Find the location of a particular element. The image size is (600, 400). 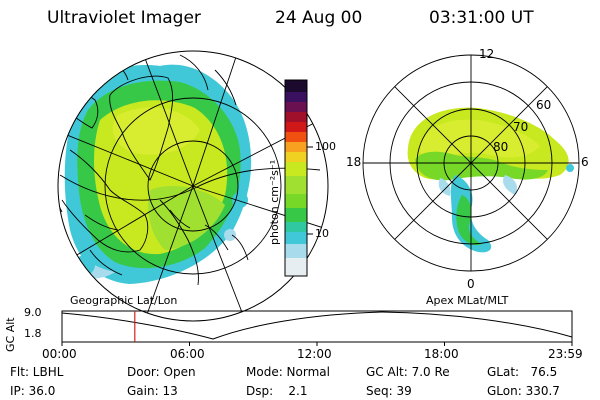

status-mode: Mode: Normal is located at coordinates (288, 372).